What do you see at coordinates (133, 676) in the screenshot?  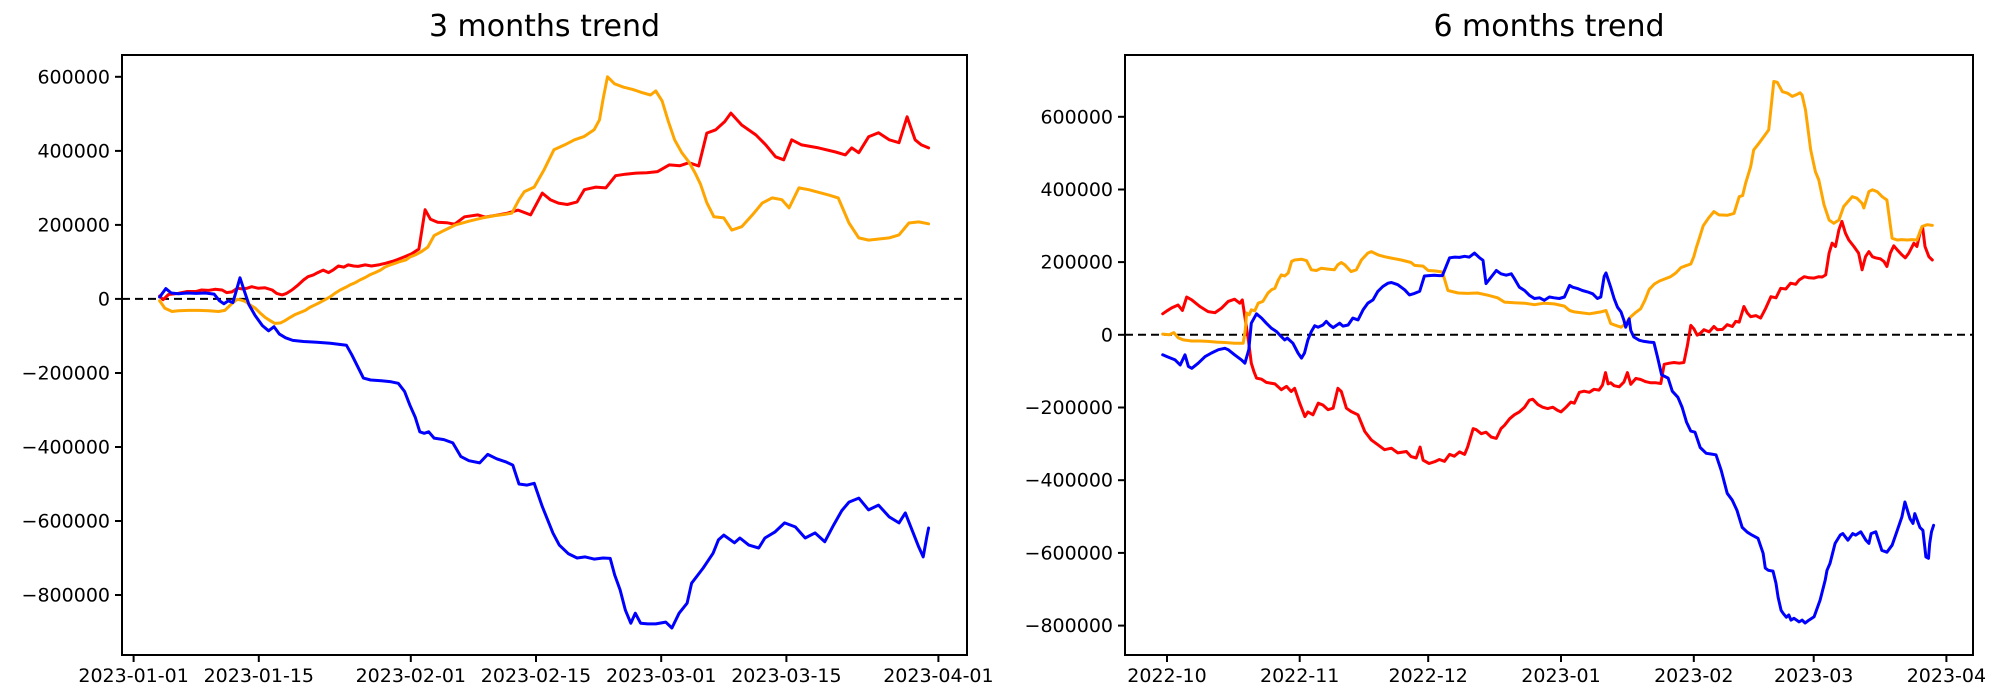 I see `x-tick-label: 2023-01-01` at bounding box center [133, 676].